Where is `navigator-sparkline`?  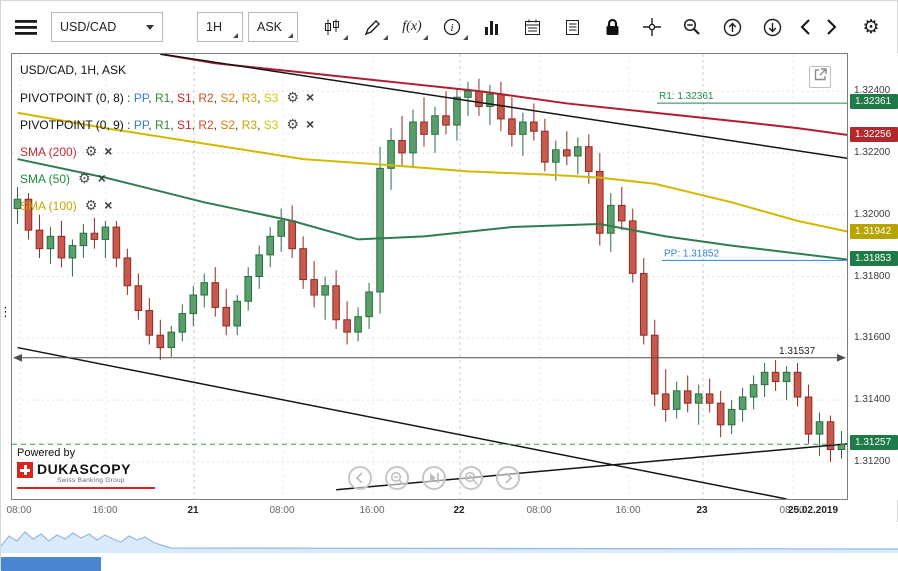 navigator-sparkline is located at coordinates (449, 542).